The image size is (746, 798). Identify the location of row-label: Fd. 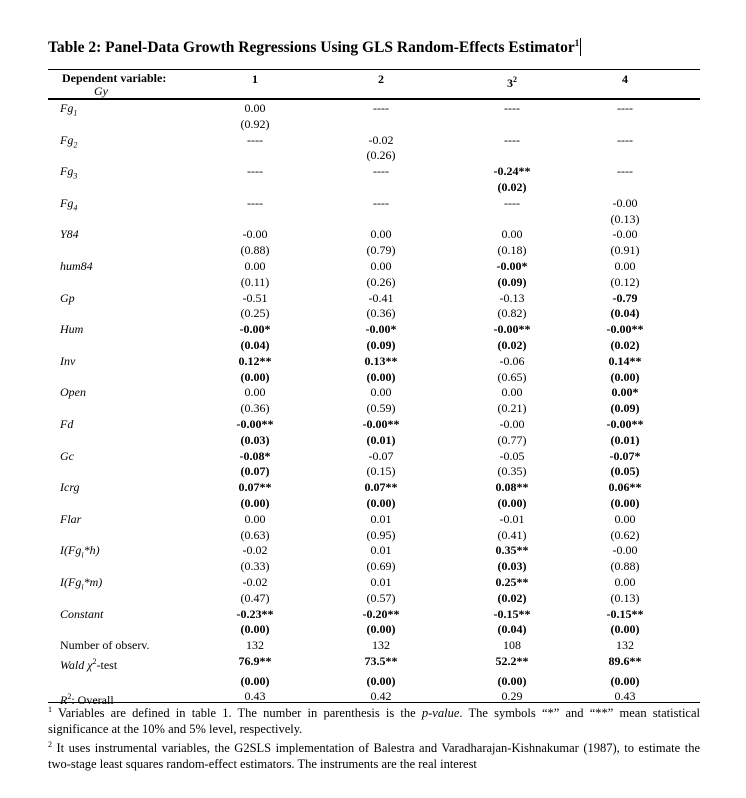
(67, 423).